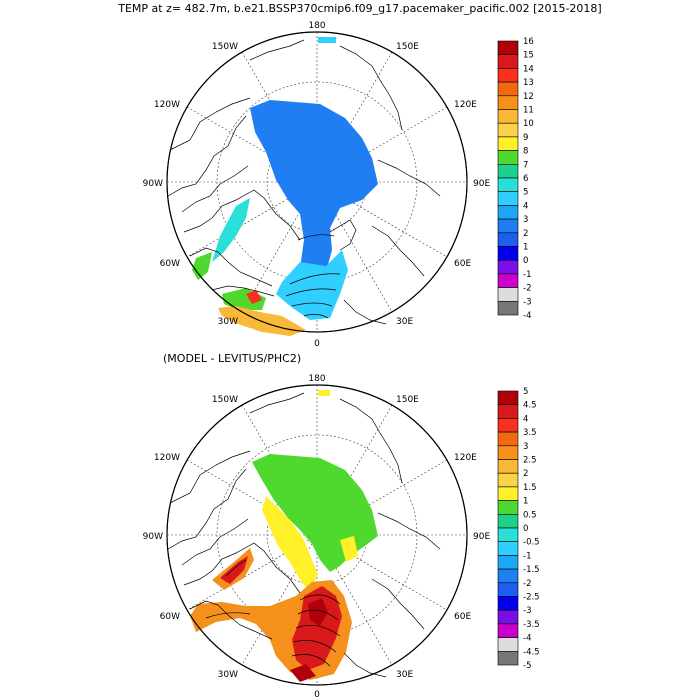 This screenshot has height=700, width=700. Describe the element at coordinates (527, 302) in the screenshot. I see `colorbar-top-label-19: -3` at that location.